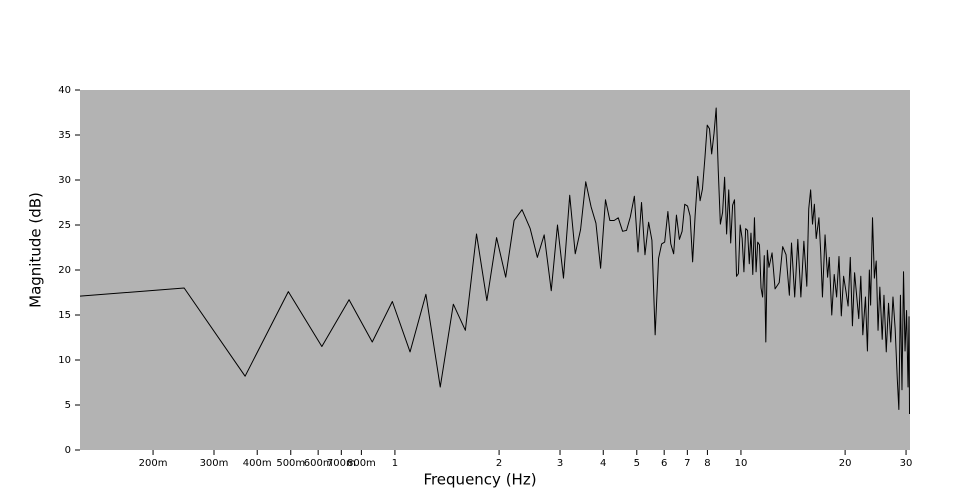 This screenshot has height=500, width=960. Describe the element at coordinates (603, 463) in the screenshot. I see `x-tick-label: 4` at that location.